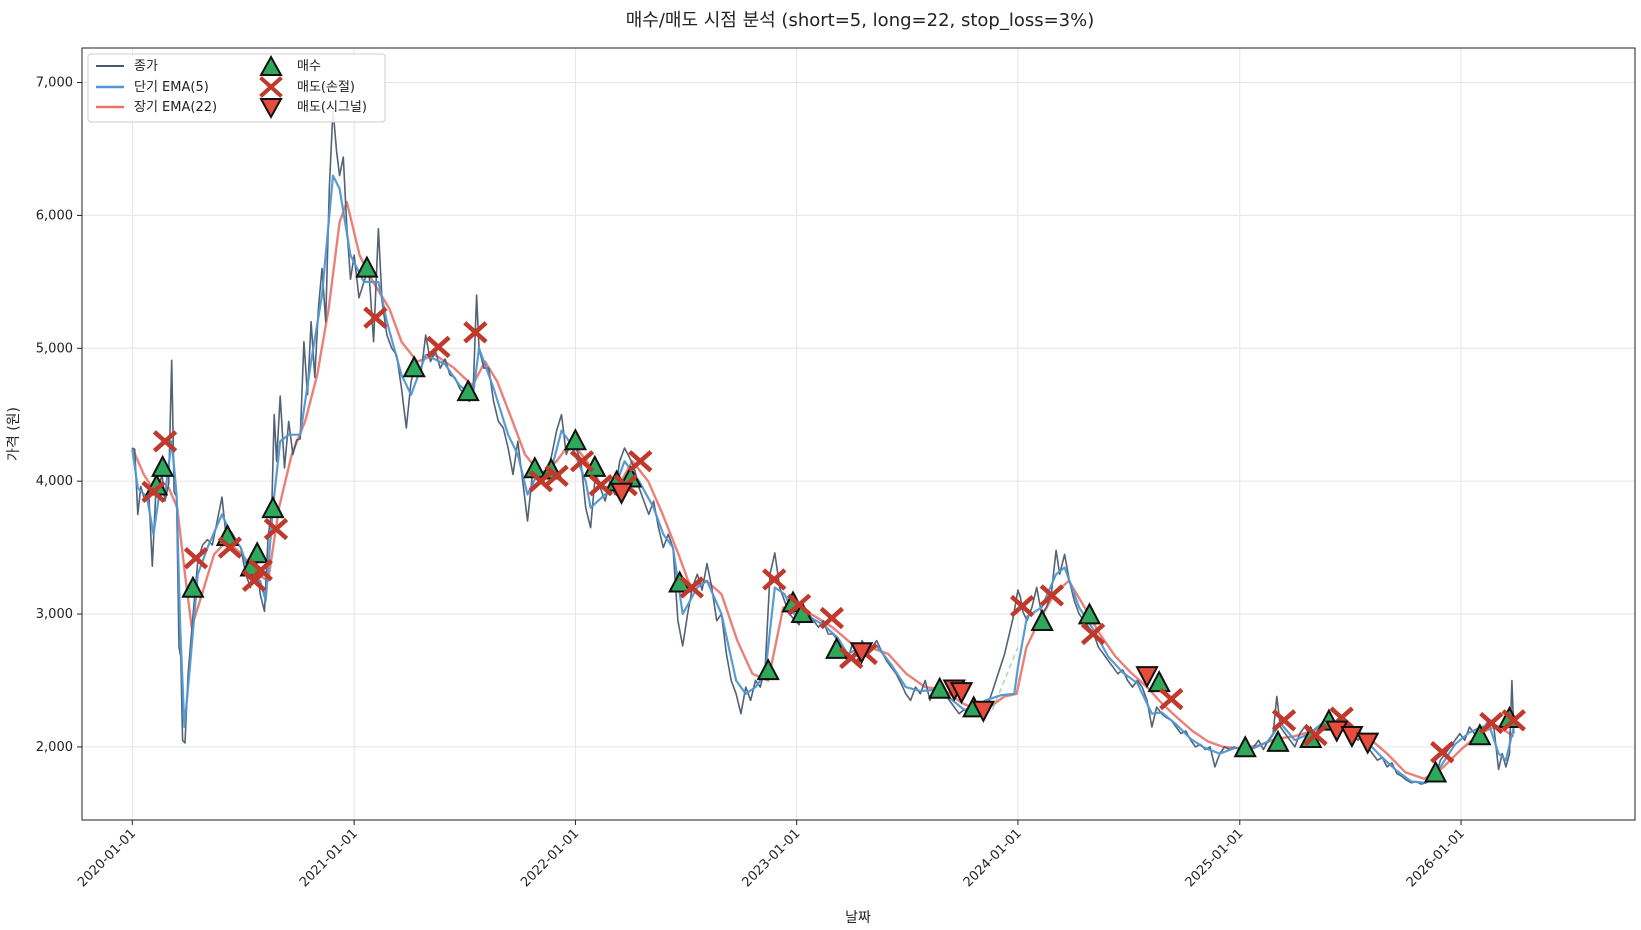 The width and height of the screenshot is (1641, 930). I want to click on legend-label-buy: 매수, so click(309, 66).